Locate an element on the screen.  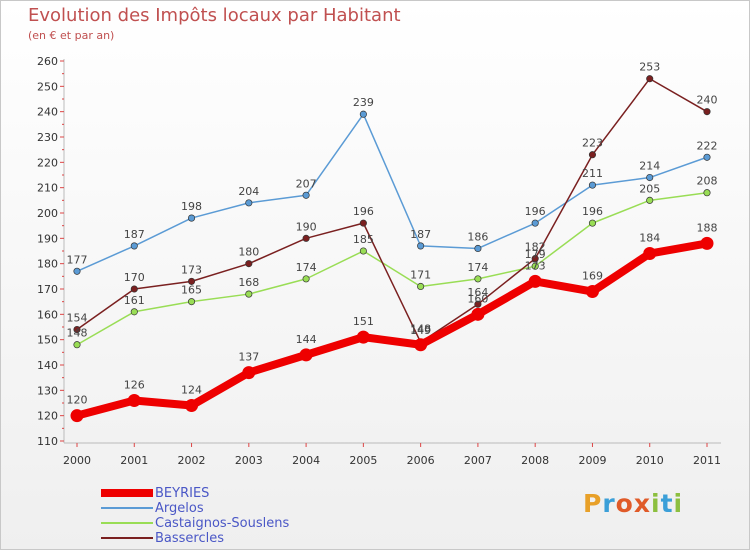
data-label-bassercles: 190 is located at coordinates (306, 226).